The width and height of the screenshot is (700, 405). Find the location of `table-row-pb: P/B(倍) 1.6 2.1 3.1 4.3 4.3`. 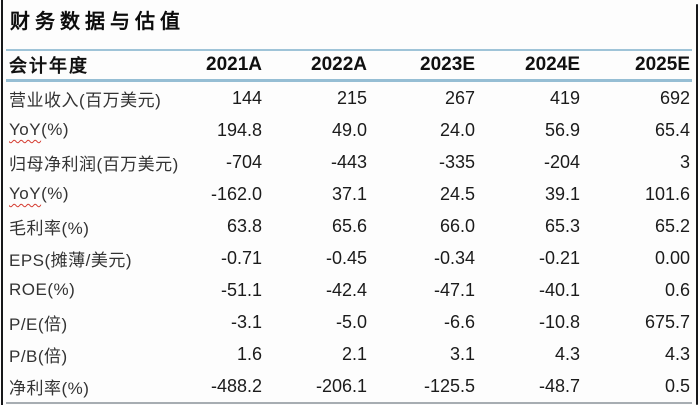

table-row-pb: P/B(倍) 1.6 2.1 3.1 4.3 4.3 is located at coordinates (349, 354).